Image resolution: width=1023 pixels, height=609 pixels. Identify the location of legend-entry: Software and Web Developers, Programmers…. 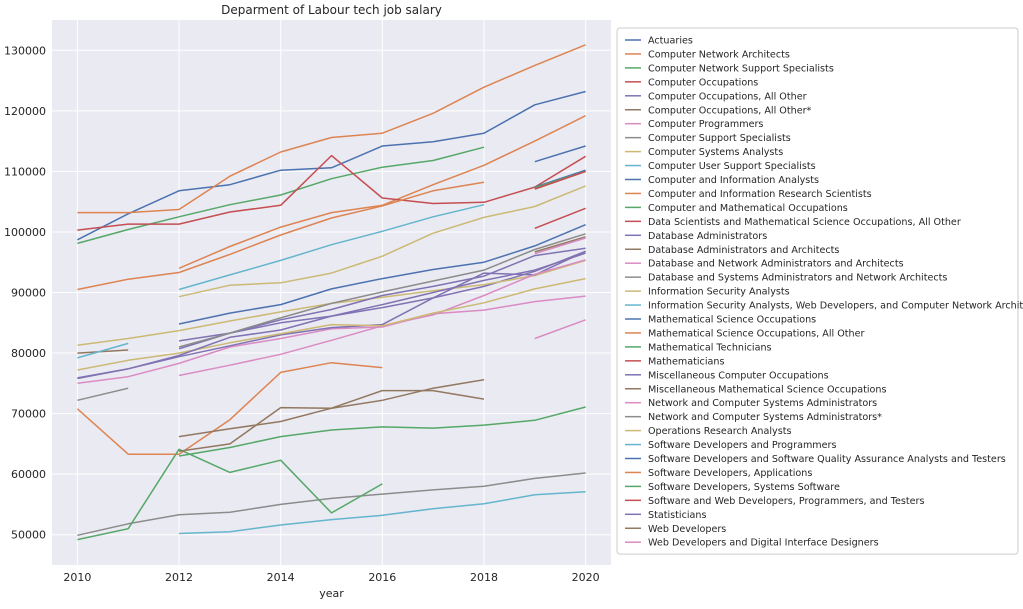
(786, 501).